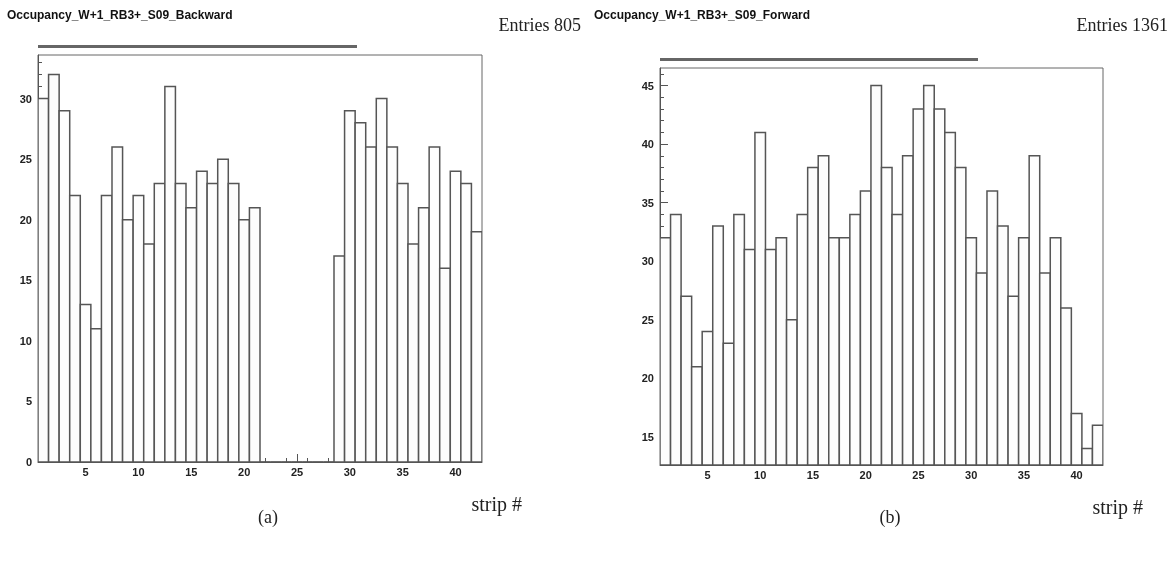  I want to click on text: (b), so click(890, 517).